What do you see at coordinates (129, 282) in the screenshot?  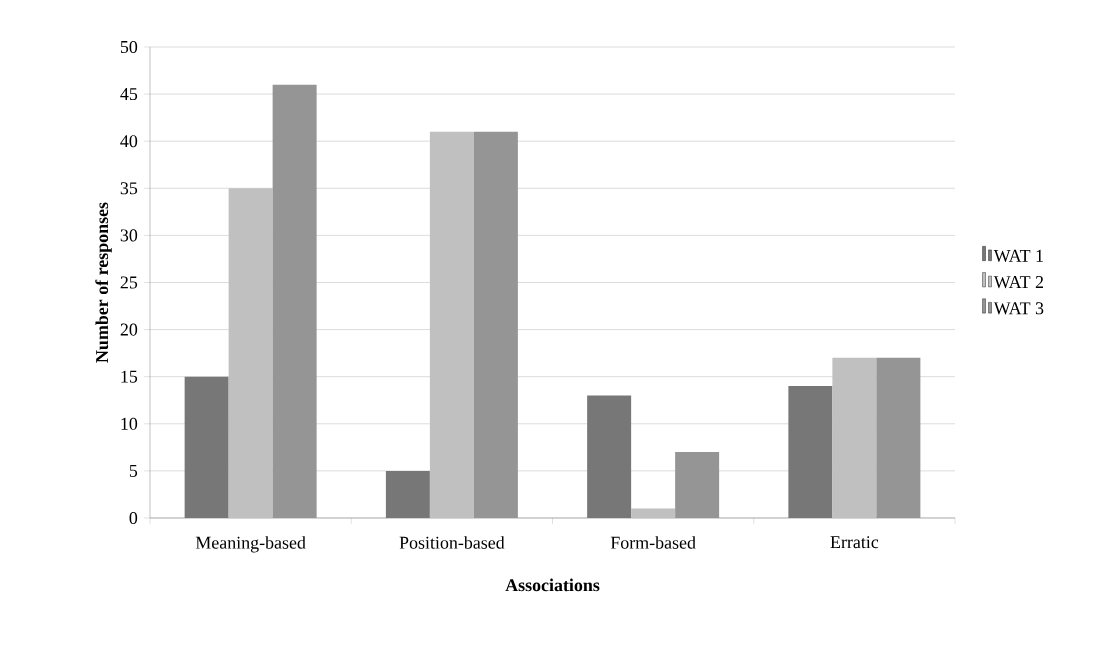 I see `y-tick-label: 25` at bounding box center [129, 282].